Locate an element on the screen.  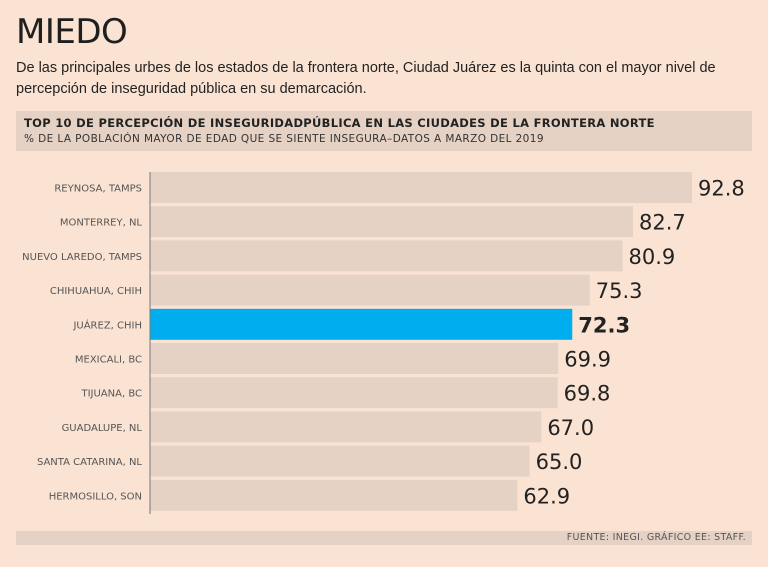
page-title: MIEDO is located at coordinates (72, 32).